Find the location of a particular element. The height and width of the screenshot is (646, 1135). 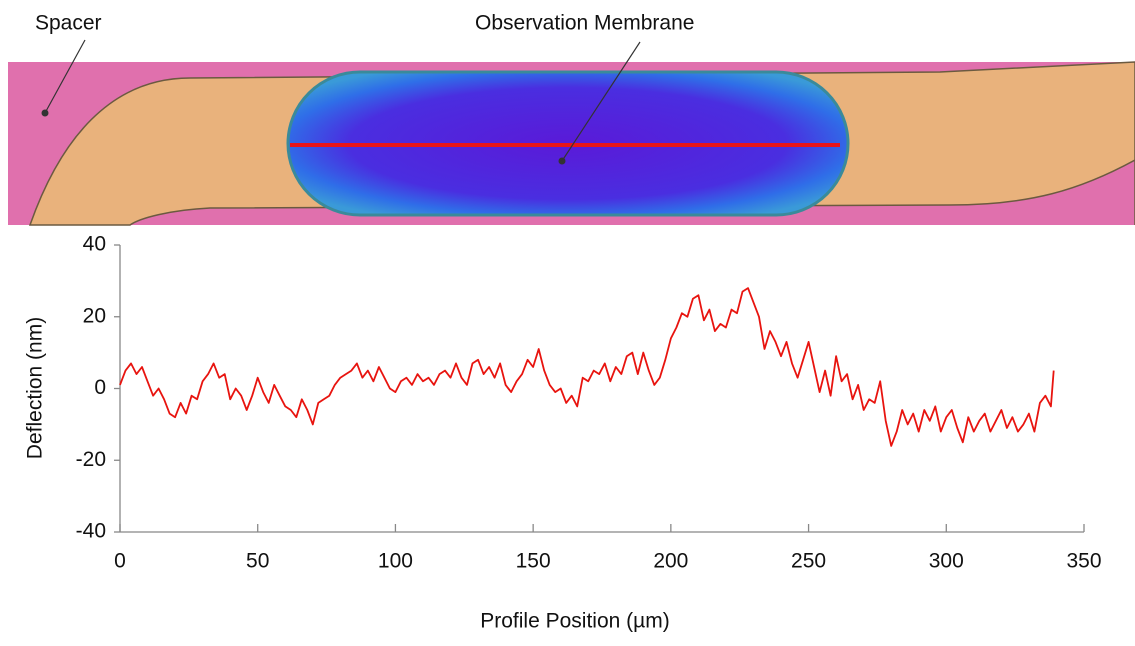

x-tick-label: 200 is located at coordinates (670, 561).